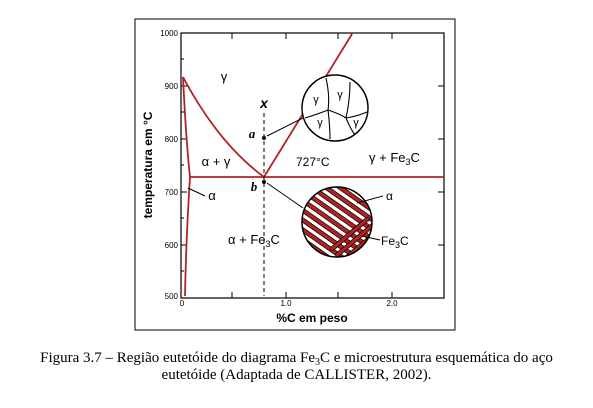  Describe the element at coordinates (172, 139) in the screenshot. I see `y-tick-label: 800` at that location.